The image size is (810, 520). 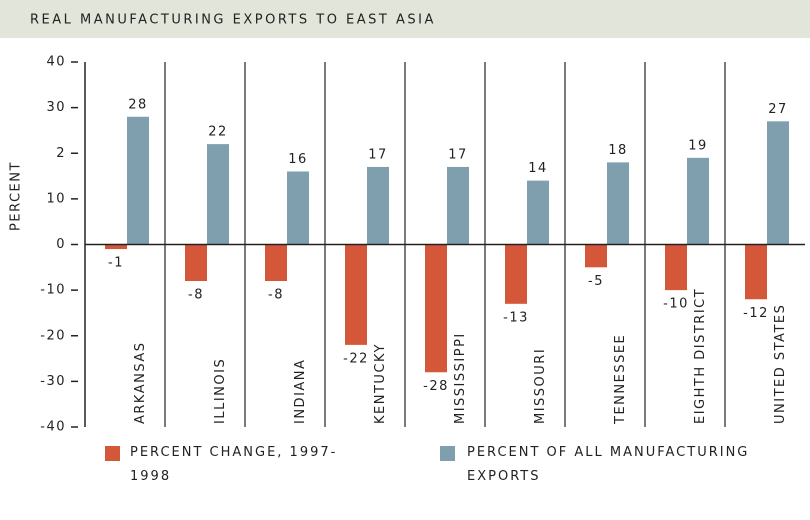 I want to click on y-tick-label: -20, so click(x=53, y=335).